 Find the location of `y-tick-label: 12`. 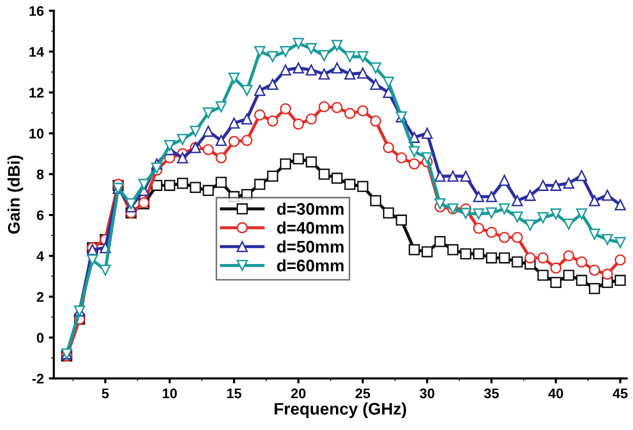

y-tick-label: 12 is located at coordinates (37, 93).